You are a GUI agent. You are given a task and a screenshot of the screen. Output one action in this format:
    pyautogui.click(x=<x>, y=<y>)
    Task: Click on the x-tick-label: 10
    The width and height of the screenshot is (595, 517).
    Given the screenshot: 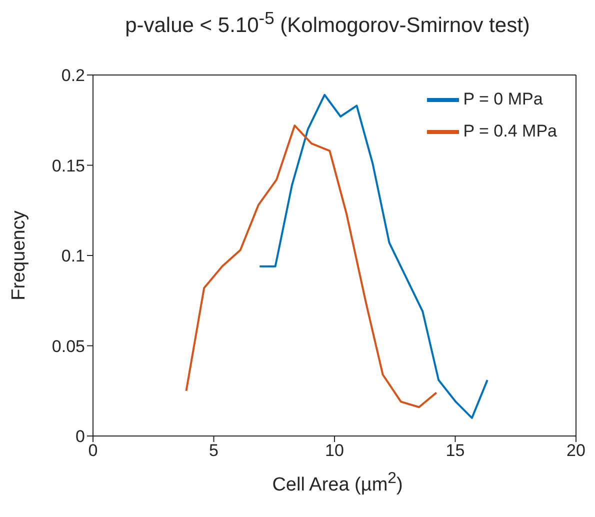 What is the action you would take?
    pyautogui.click(x=334, y=450)
    